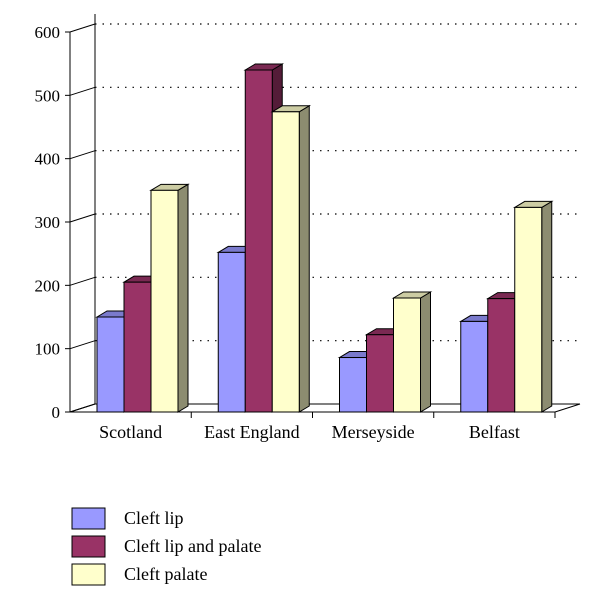 The height and width of the screenshot is (605, 600). Describe the element at coordinates (567, 408) in the screenshot. I see `floor-right-edge` at that location.